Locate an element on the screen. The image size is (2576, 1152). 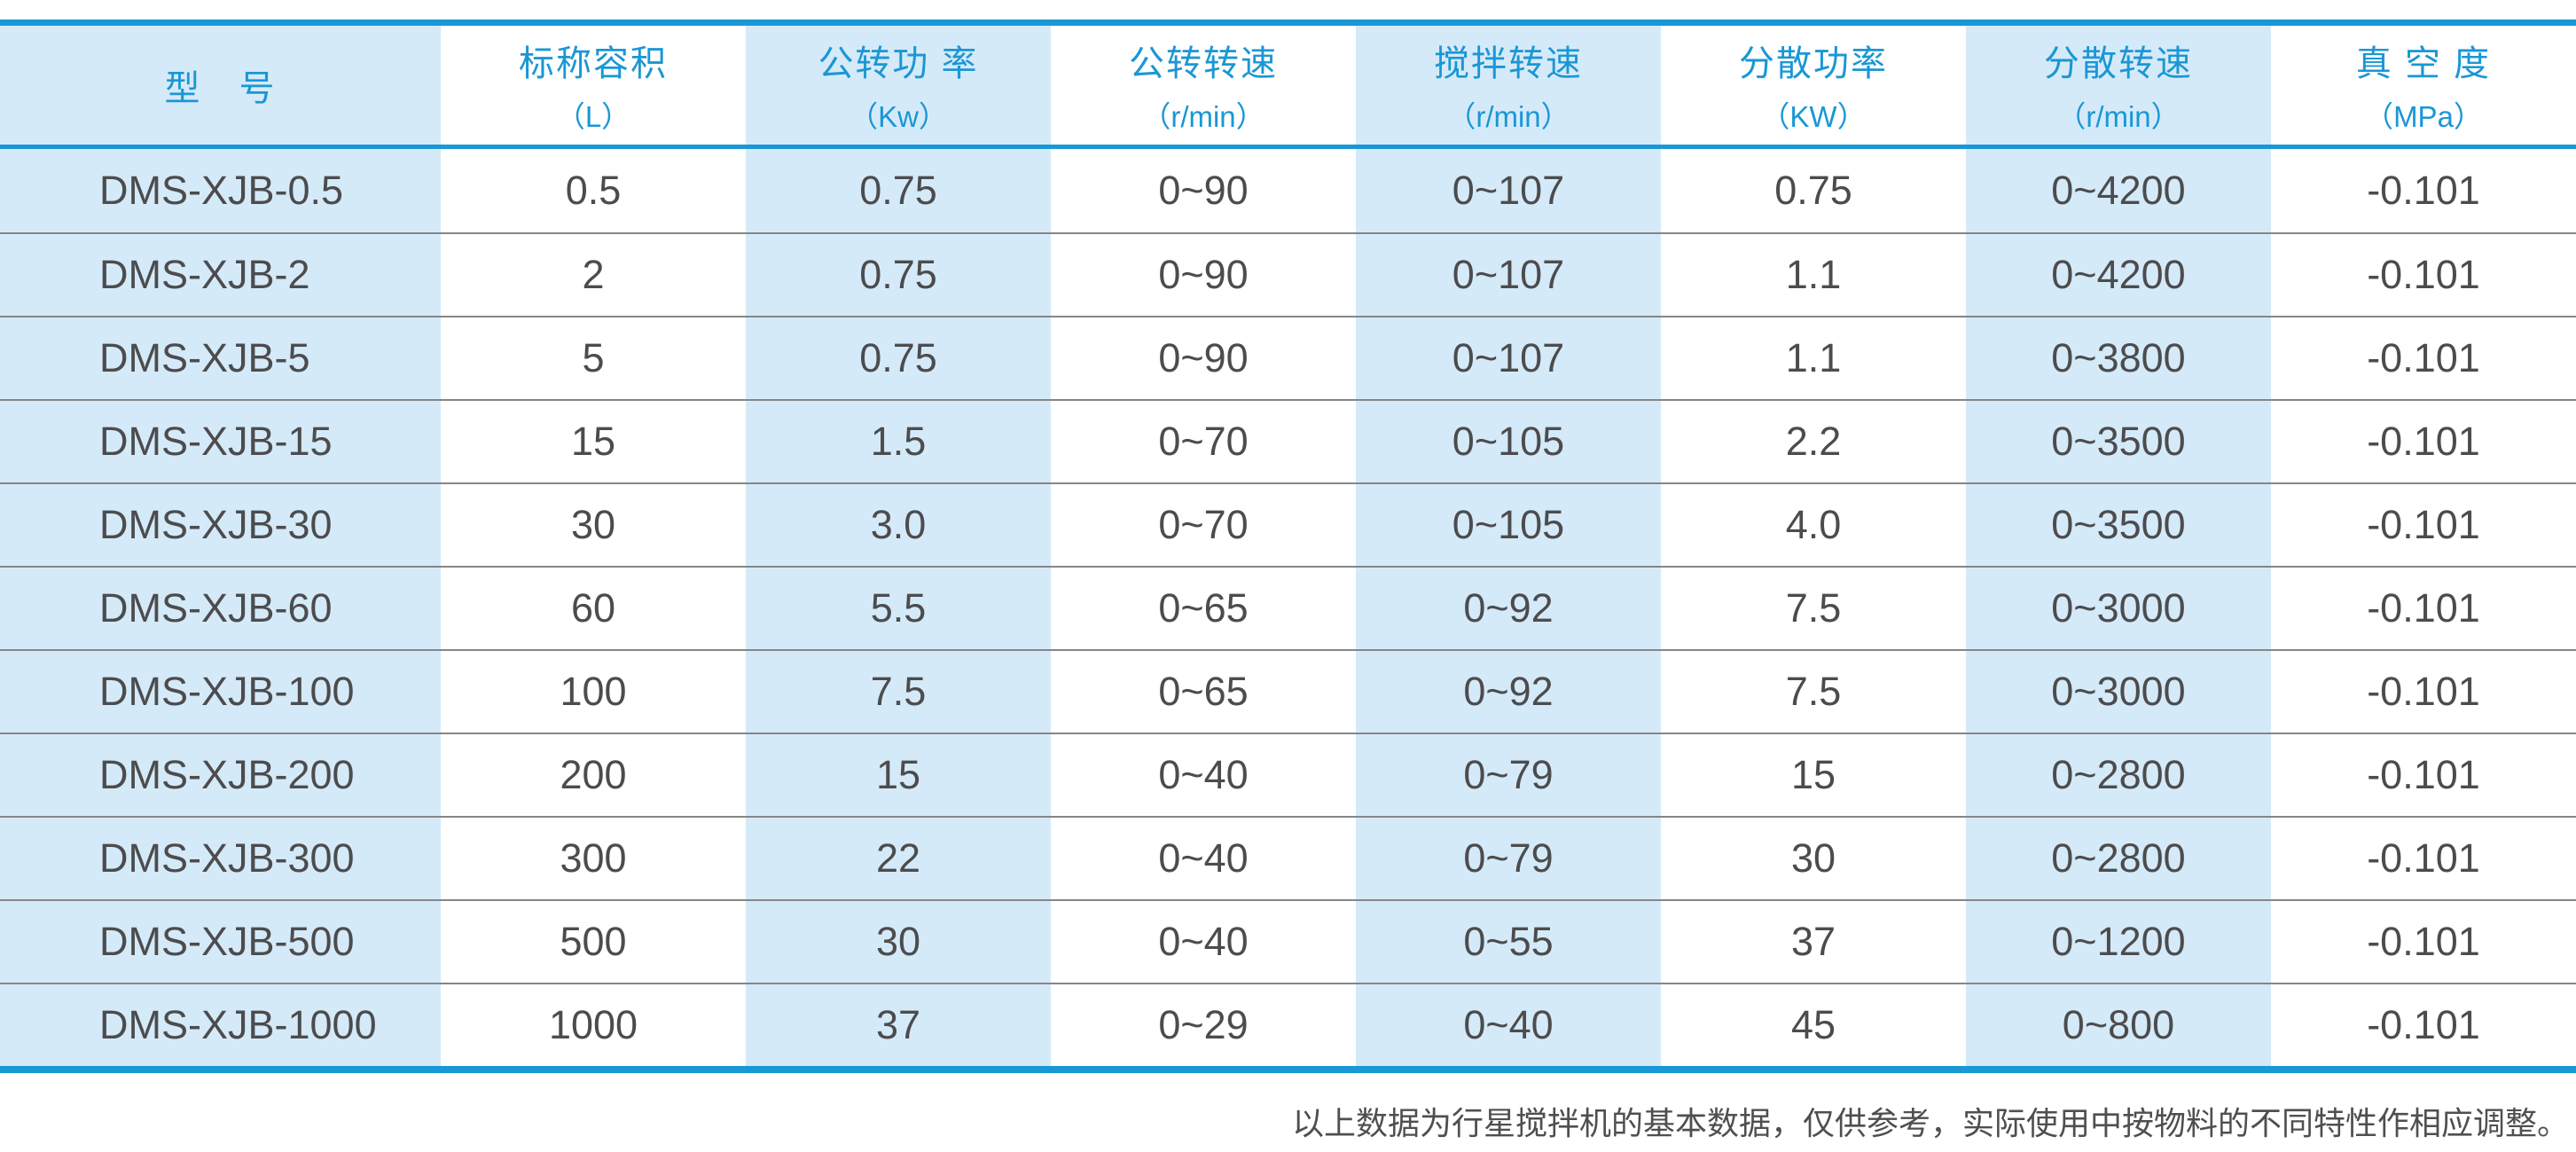
model-cell: DMS-XJB-30 is located at coordinates (220, 525).